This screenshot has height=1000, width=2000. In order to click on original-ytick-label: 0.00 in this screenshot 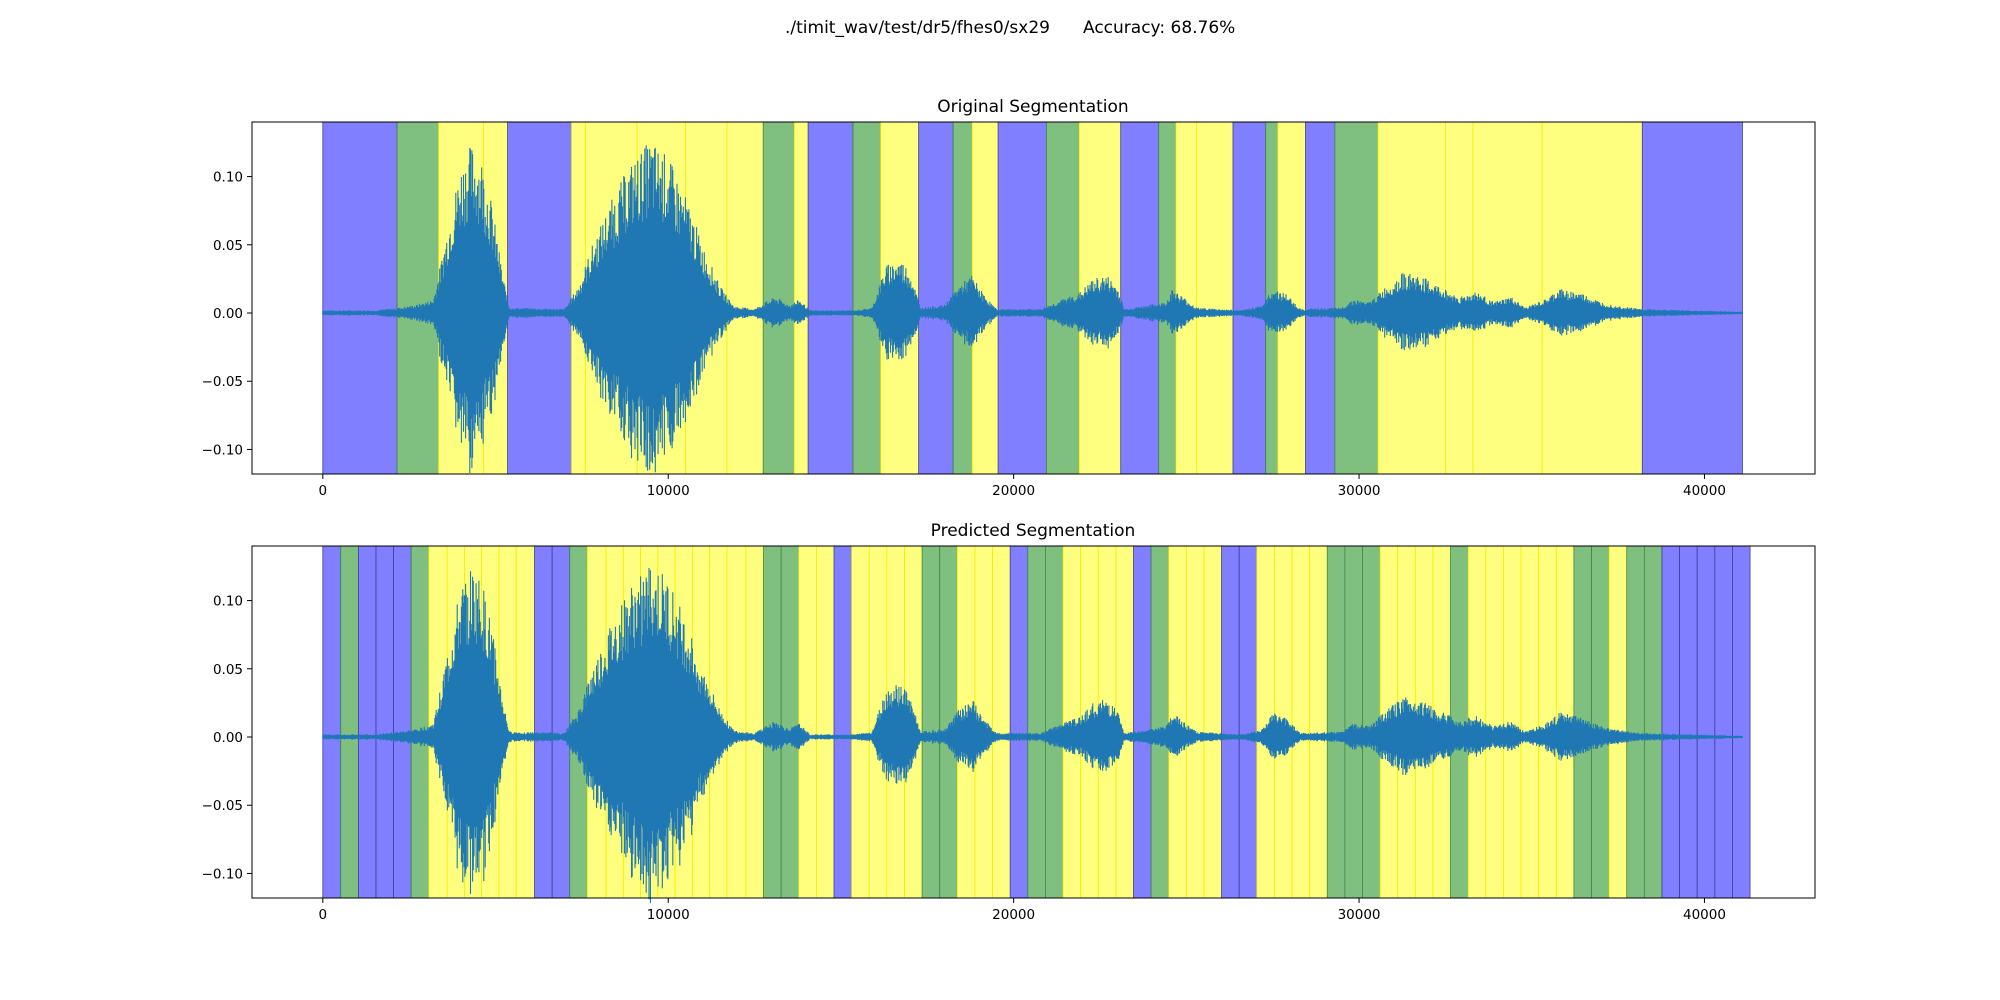, I will do `click(228, 314)`.